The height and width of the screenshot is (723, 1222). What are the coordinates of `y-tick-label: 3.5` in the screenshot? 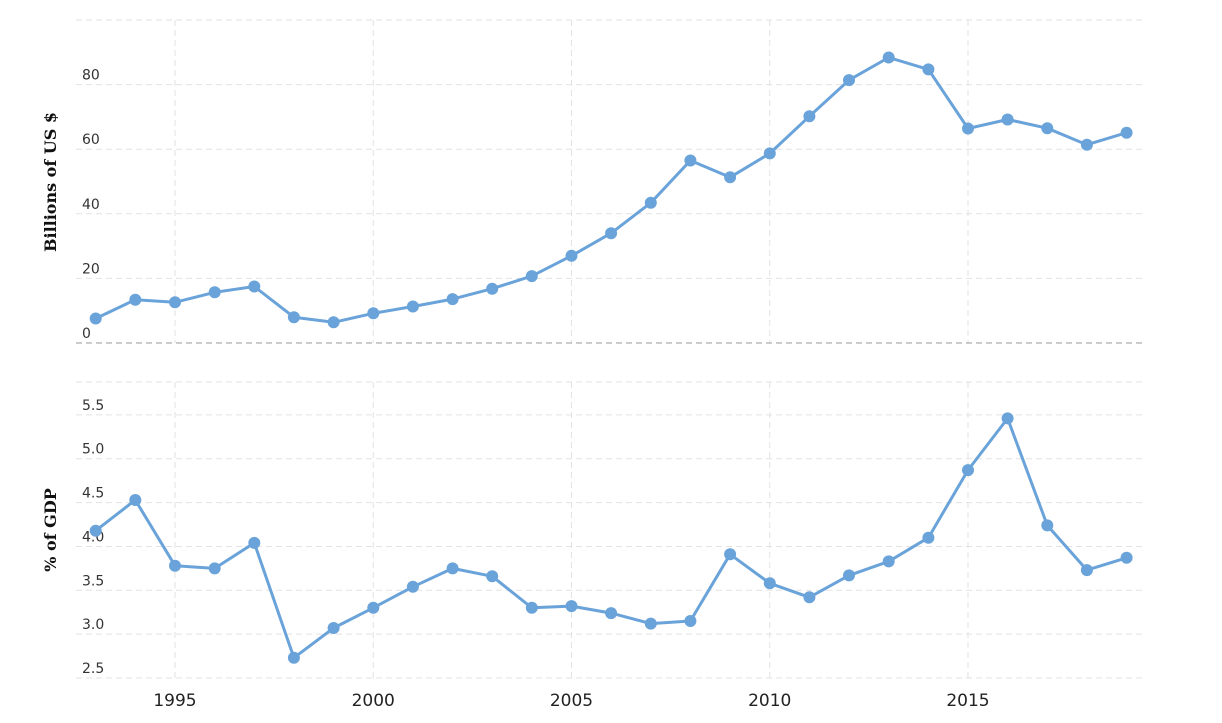 It's located at (93, 581).